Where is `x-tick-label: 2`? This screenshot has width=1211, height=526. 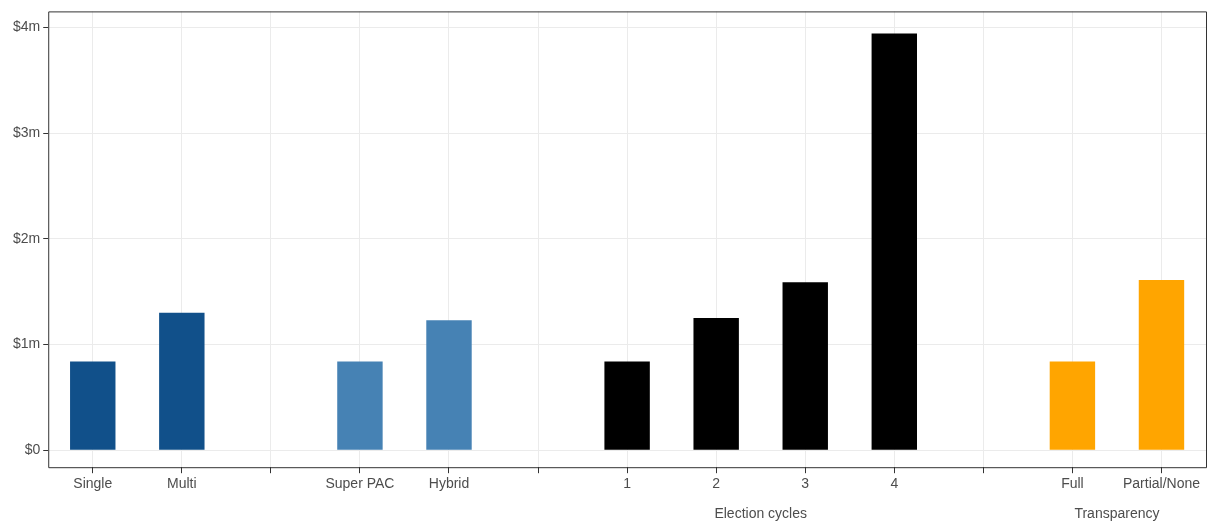 x-tick-label: 2 is located at coordinates (716, 483).